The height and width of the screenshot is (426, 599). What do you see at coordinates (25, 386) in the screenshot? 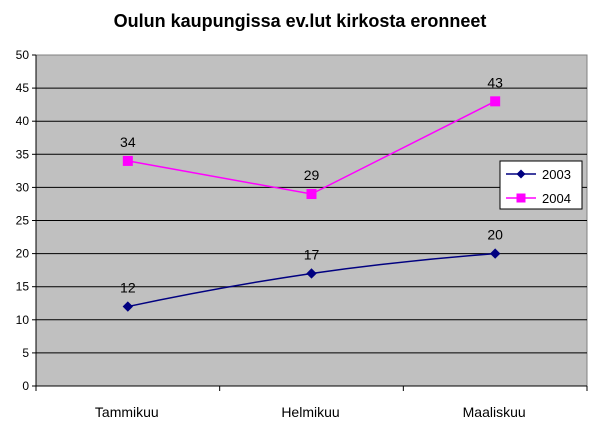
I see `y-tick-label: 0` at bounding box center [25, 386].